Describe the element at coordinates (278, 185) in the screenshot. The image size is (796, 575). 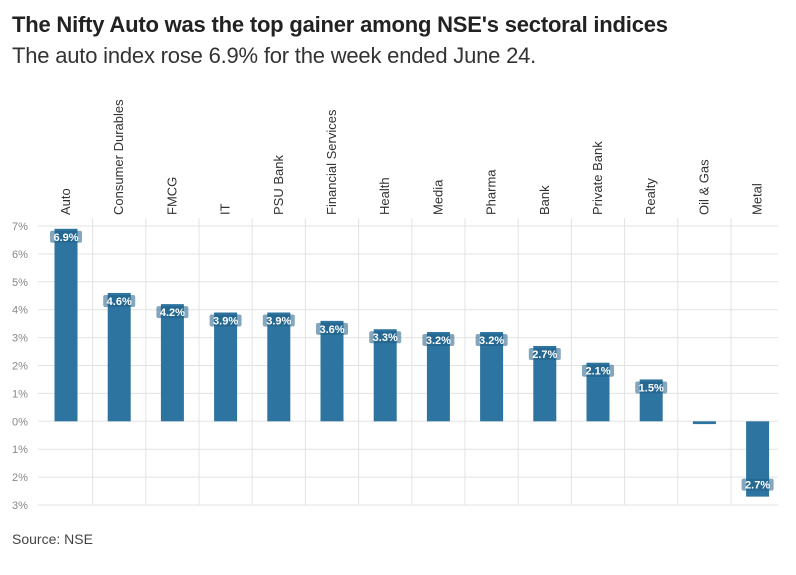
I see `category-label: PSU Bank` at that location.